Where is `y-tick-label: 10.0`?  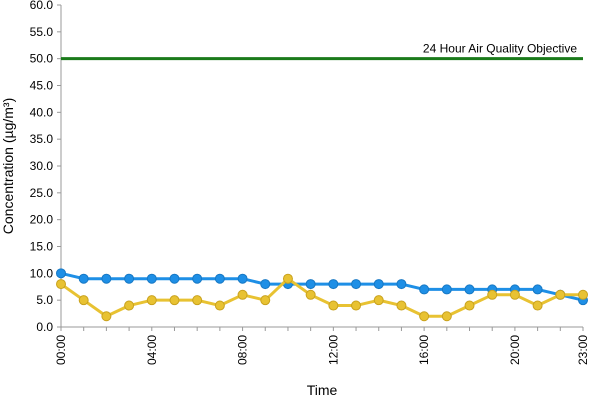 y-tick-label: 10.0 is located at coordinates (42, 273).